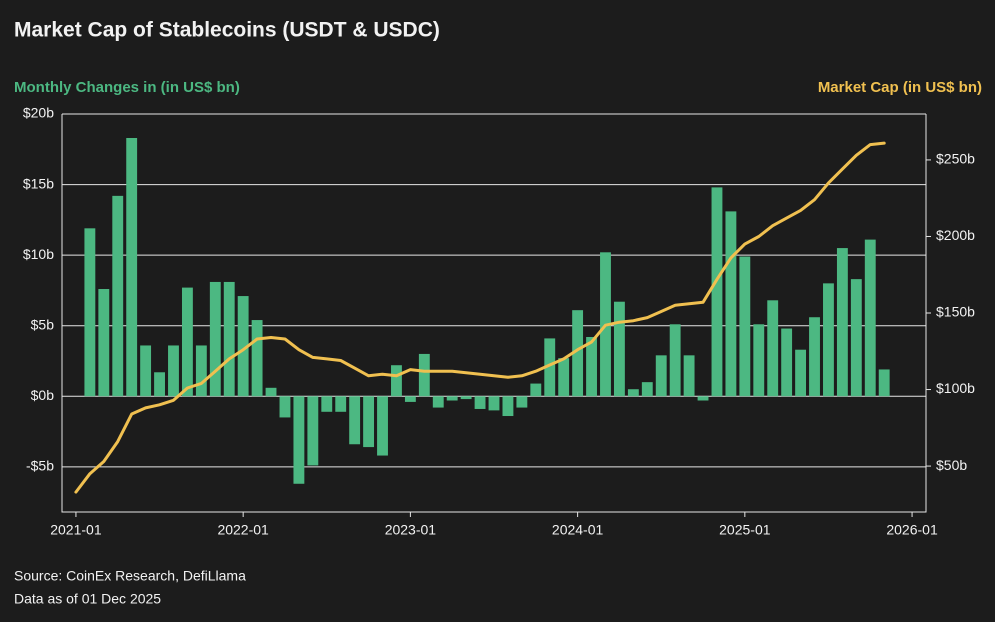  What do you see at coordinates (955, 312) in the screenshot?
I see `y2-tick-label: $150b` at bounding box center [955, 312].